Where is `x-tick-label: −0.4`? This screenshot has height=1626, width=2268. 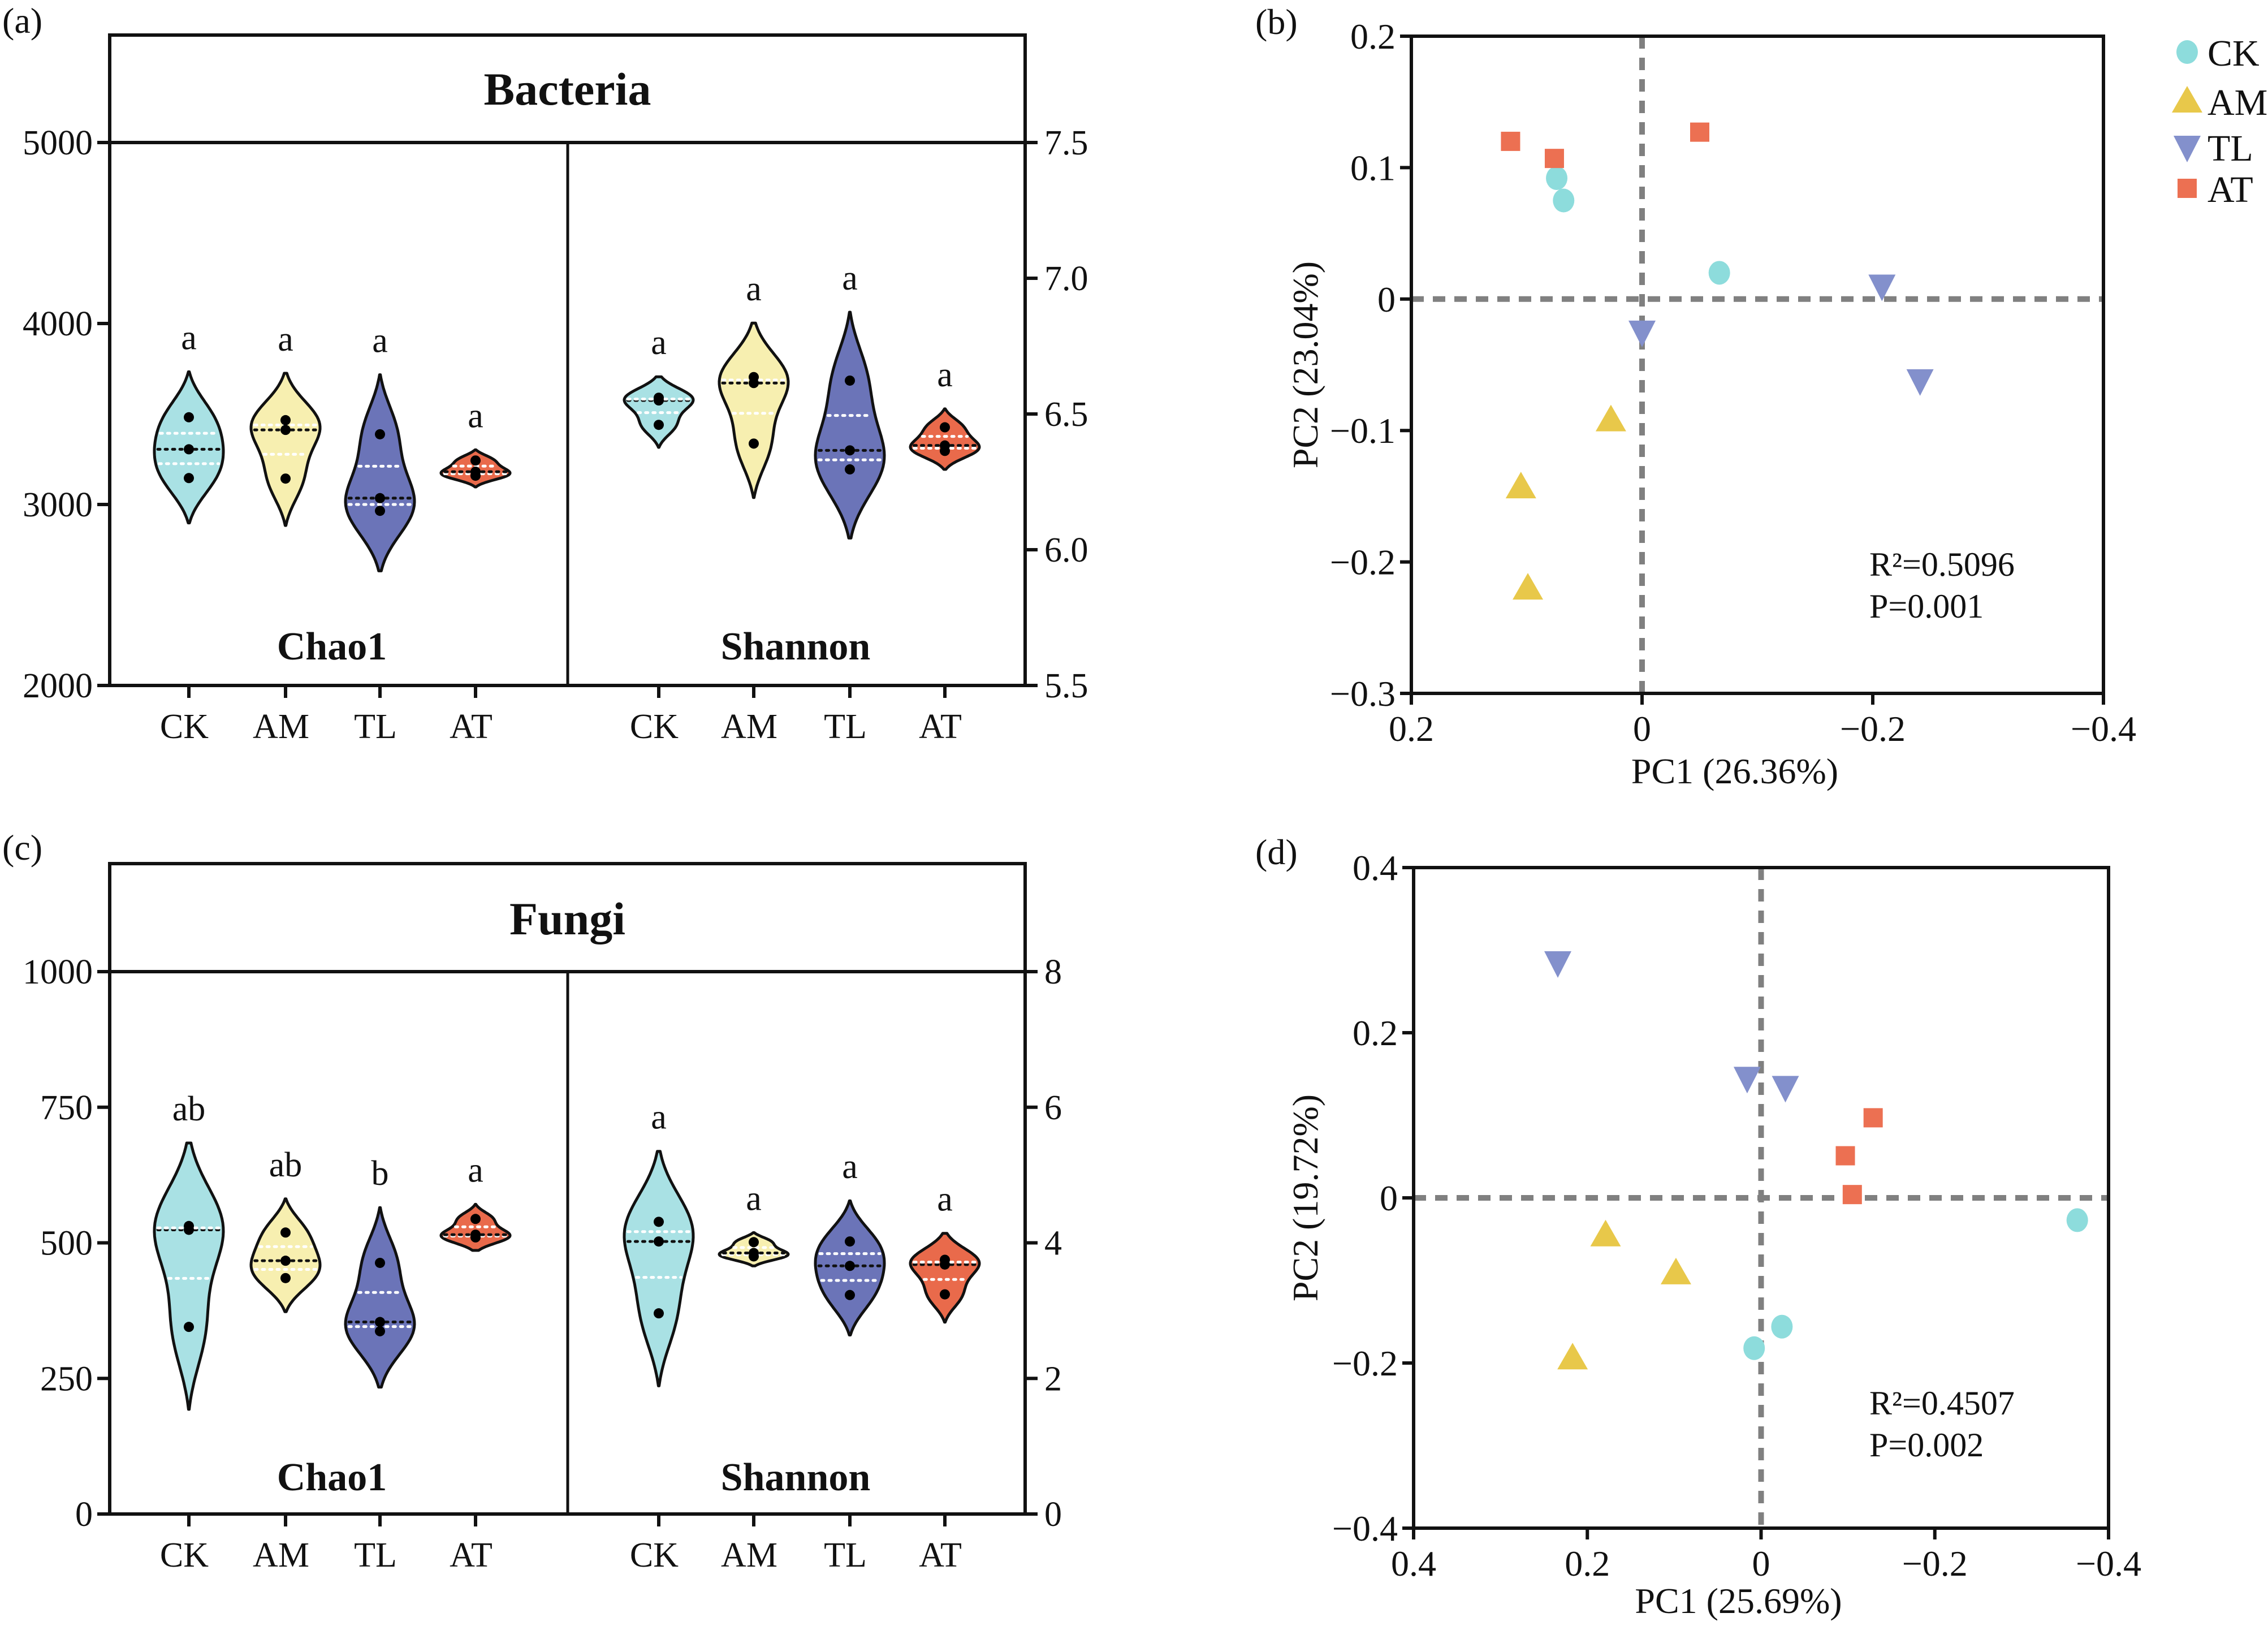 x-tick-label: −0.4 is located at coordinates (2104, 729).